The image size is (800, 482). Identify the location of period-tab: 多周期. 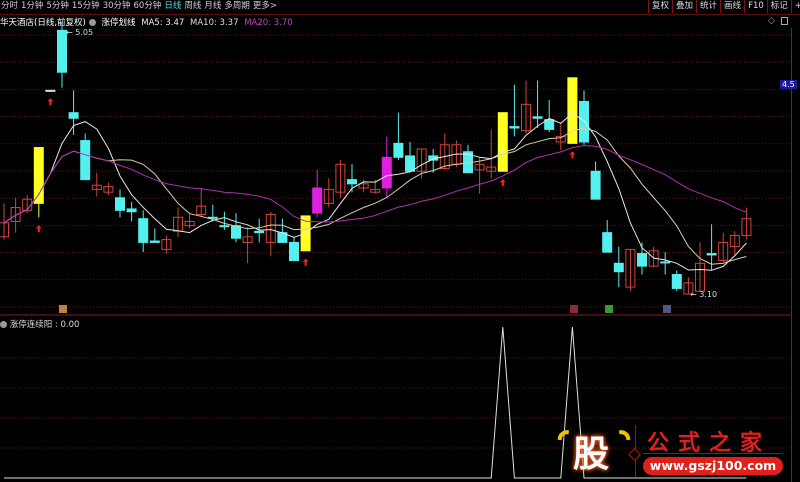
(237, 6).